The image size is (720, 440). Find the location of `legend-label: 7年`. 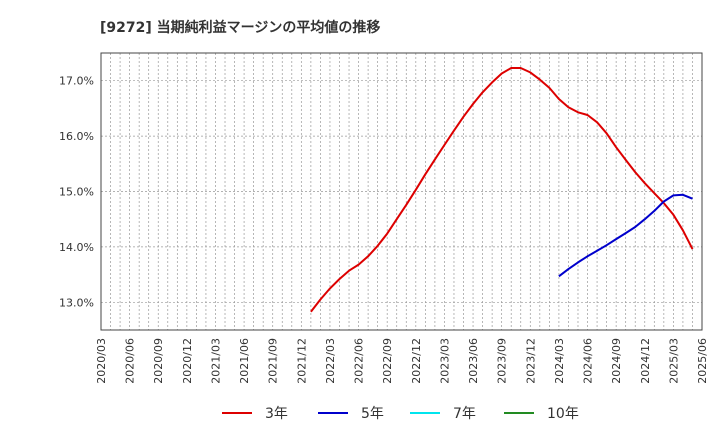

legend-label: 7年 is located at coordinates (464, 414).